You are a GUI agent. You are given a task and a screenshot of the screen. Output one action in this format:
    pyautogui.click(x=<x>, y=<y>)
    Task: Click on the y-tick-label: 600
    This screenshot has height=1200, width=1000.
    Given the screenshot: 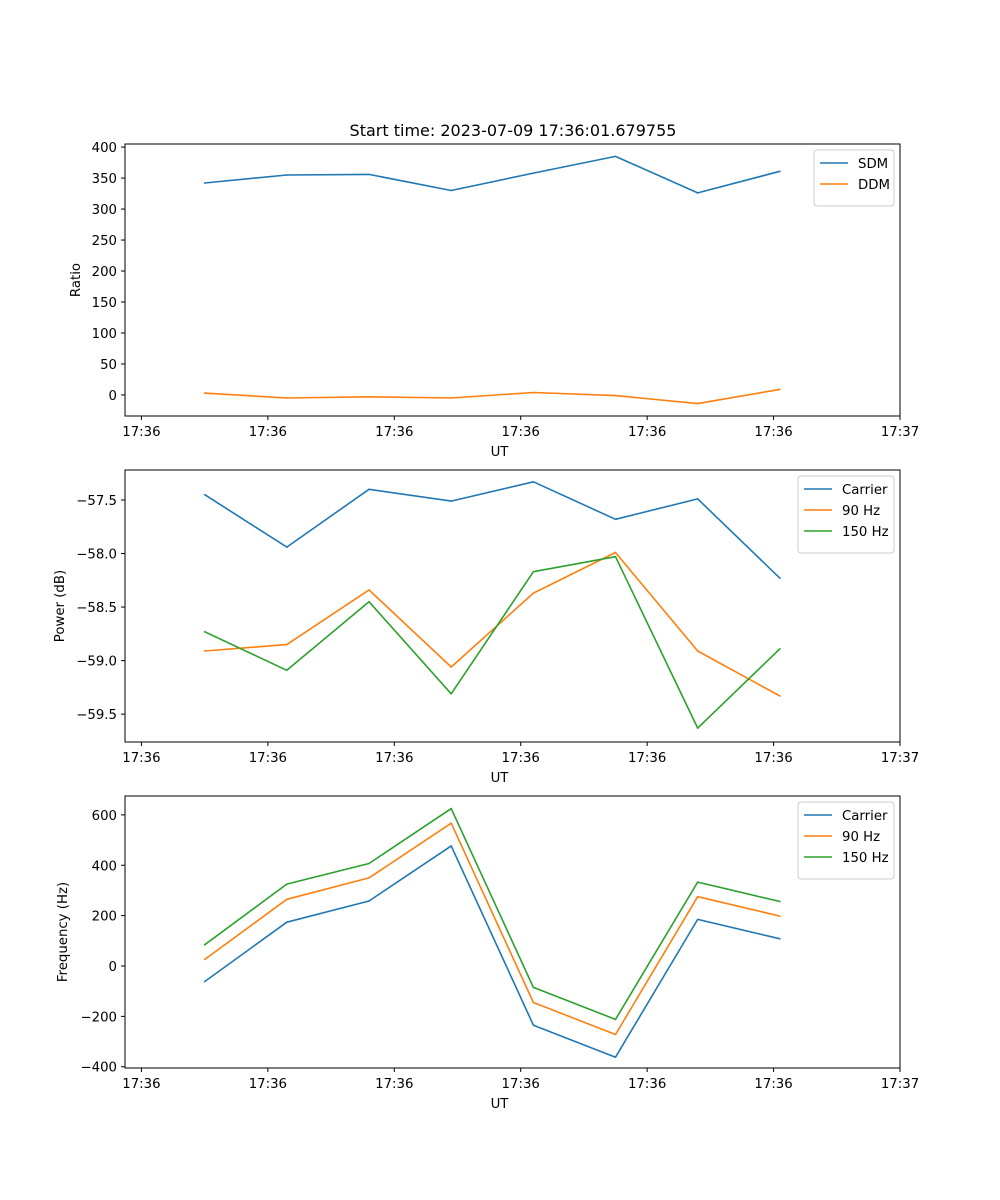 What is the action you would take?
    pyautogui.click(x=104, y=816)
    